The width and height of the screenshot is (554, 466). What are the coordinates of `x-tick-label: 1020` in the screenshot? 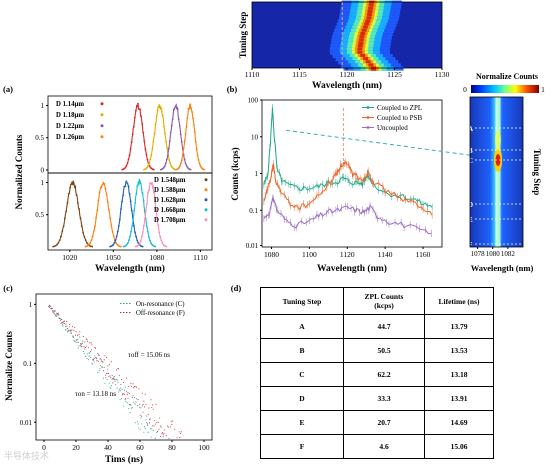 It's located at (69, 257).